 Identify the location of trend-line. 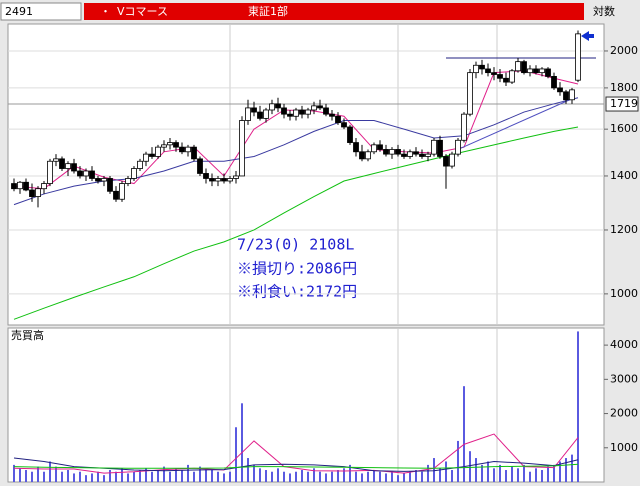
(515, 124).